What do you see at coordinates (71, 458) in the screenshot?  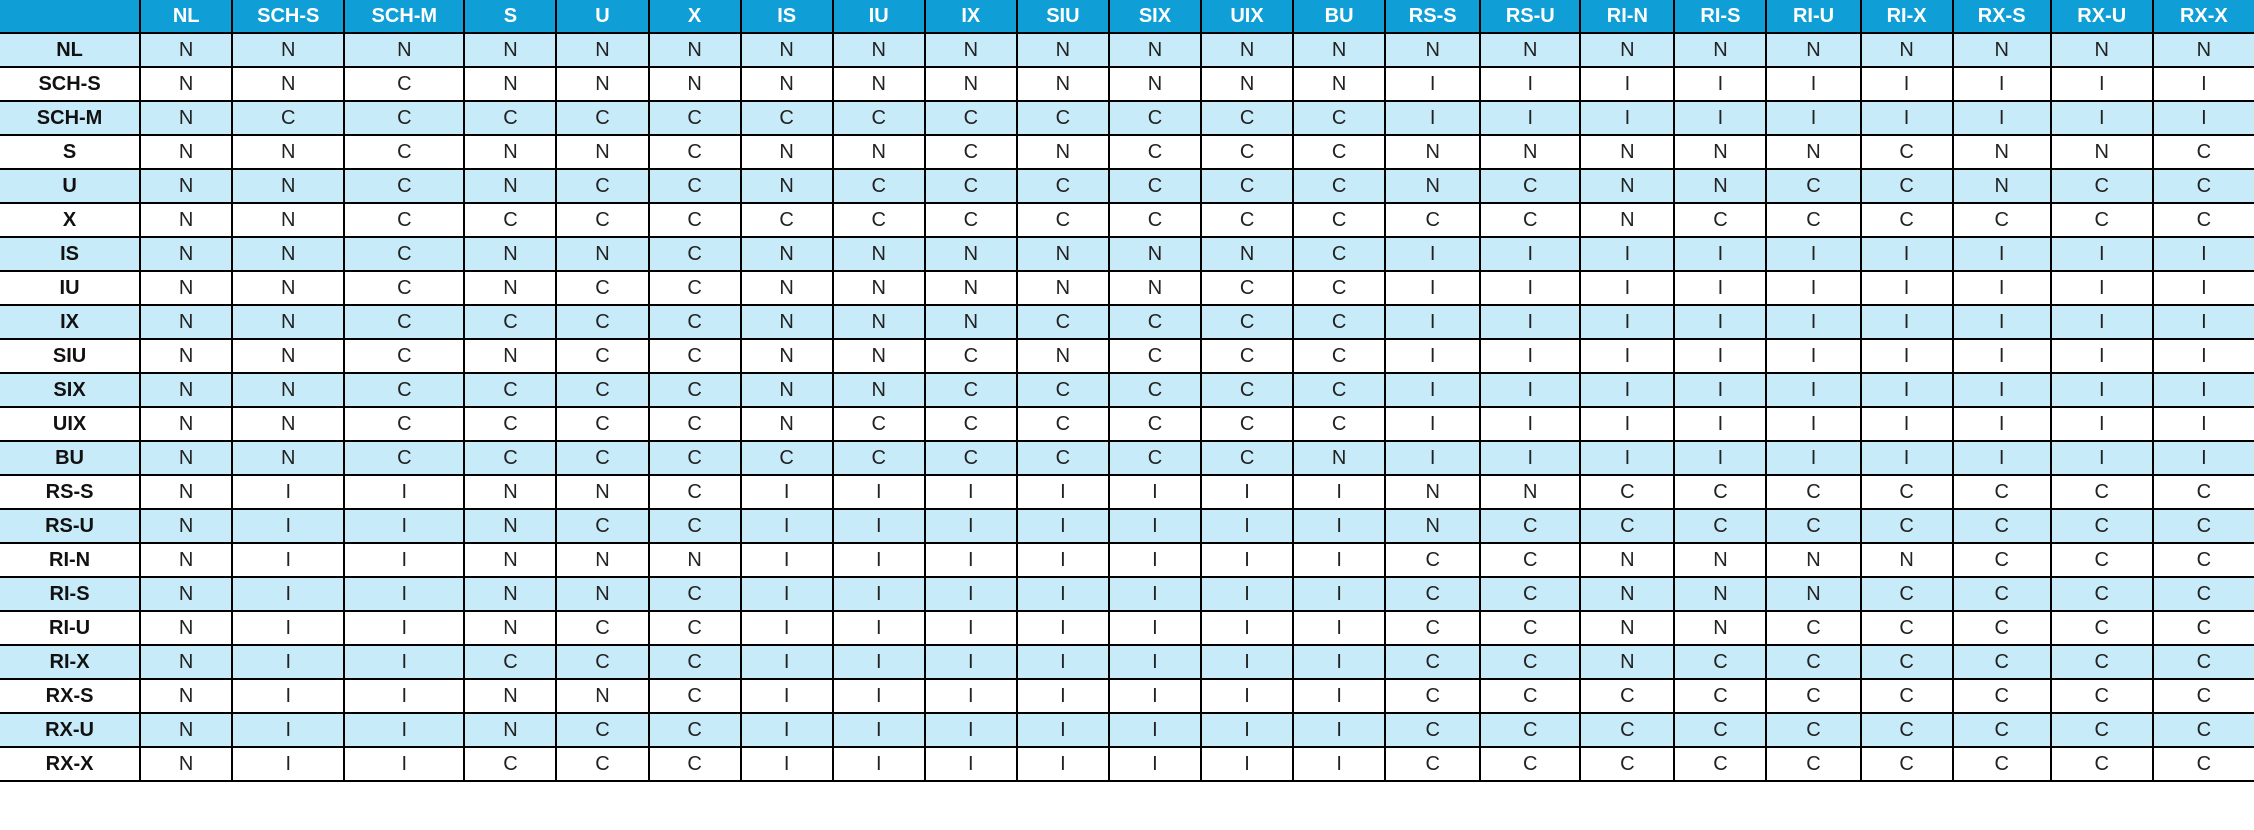 I see `row-header: BU` at bounding box center [71, 458].